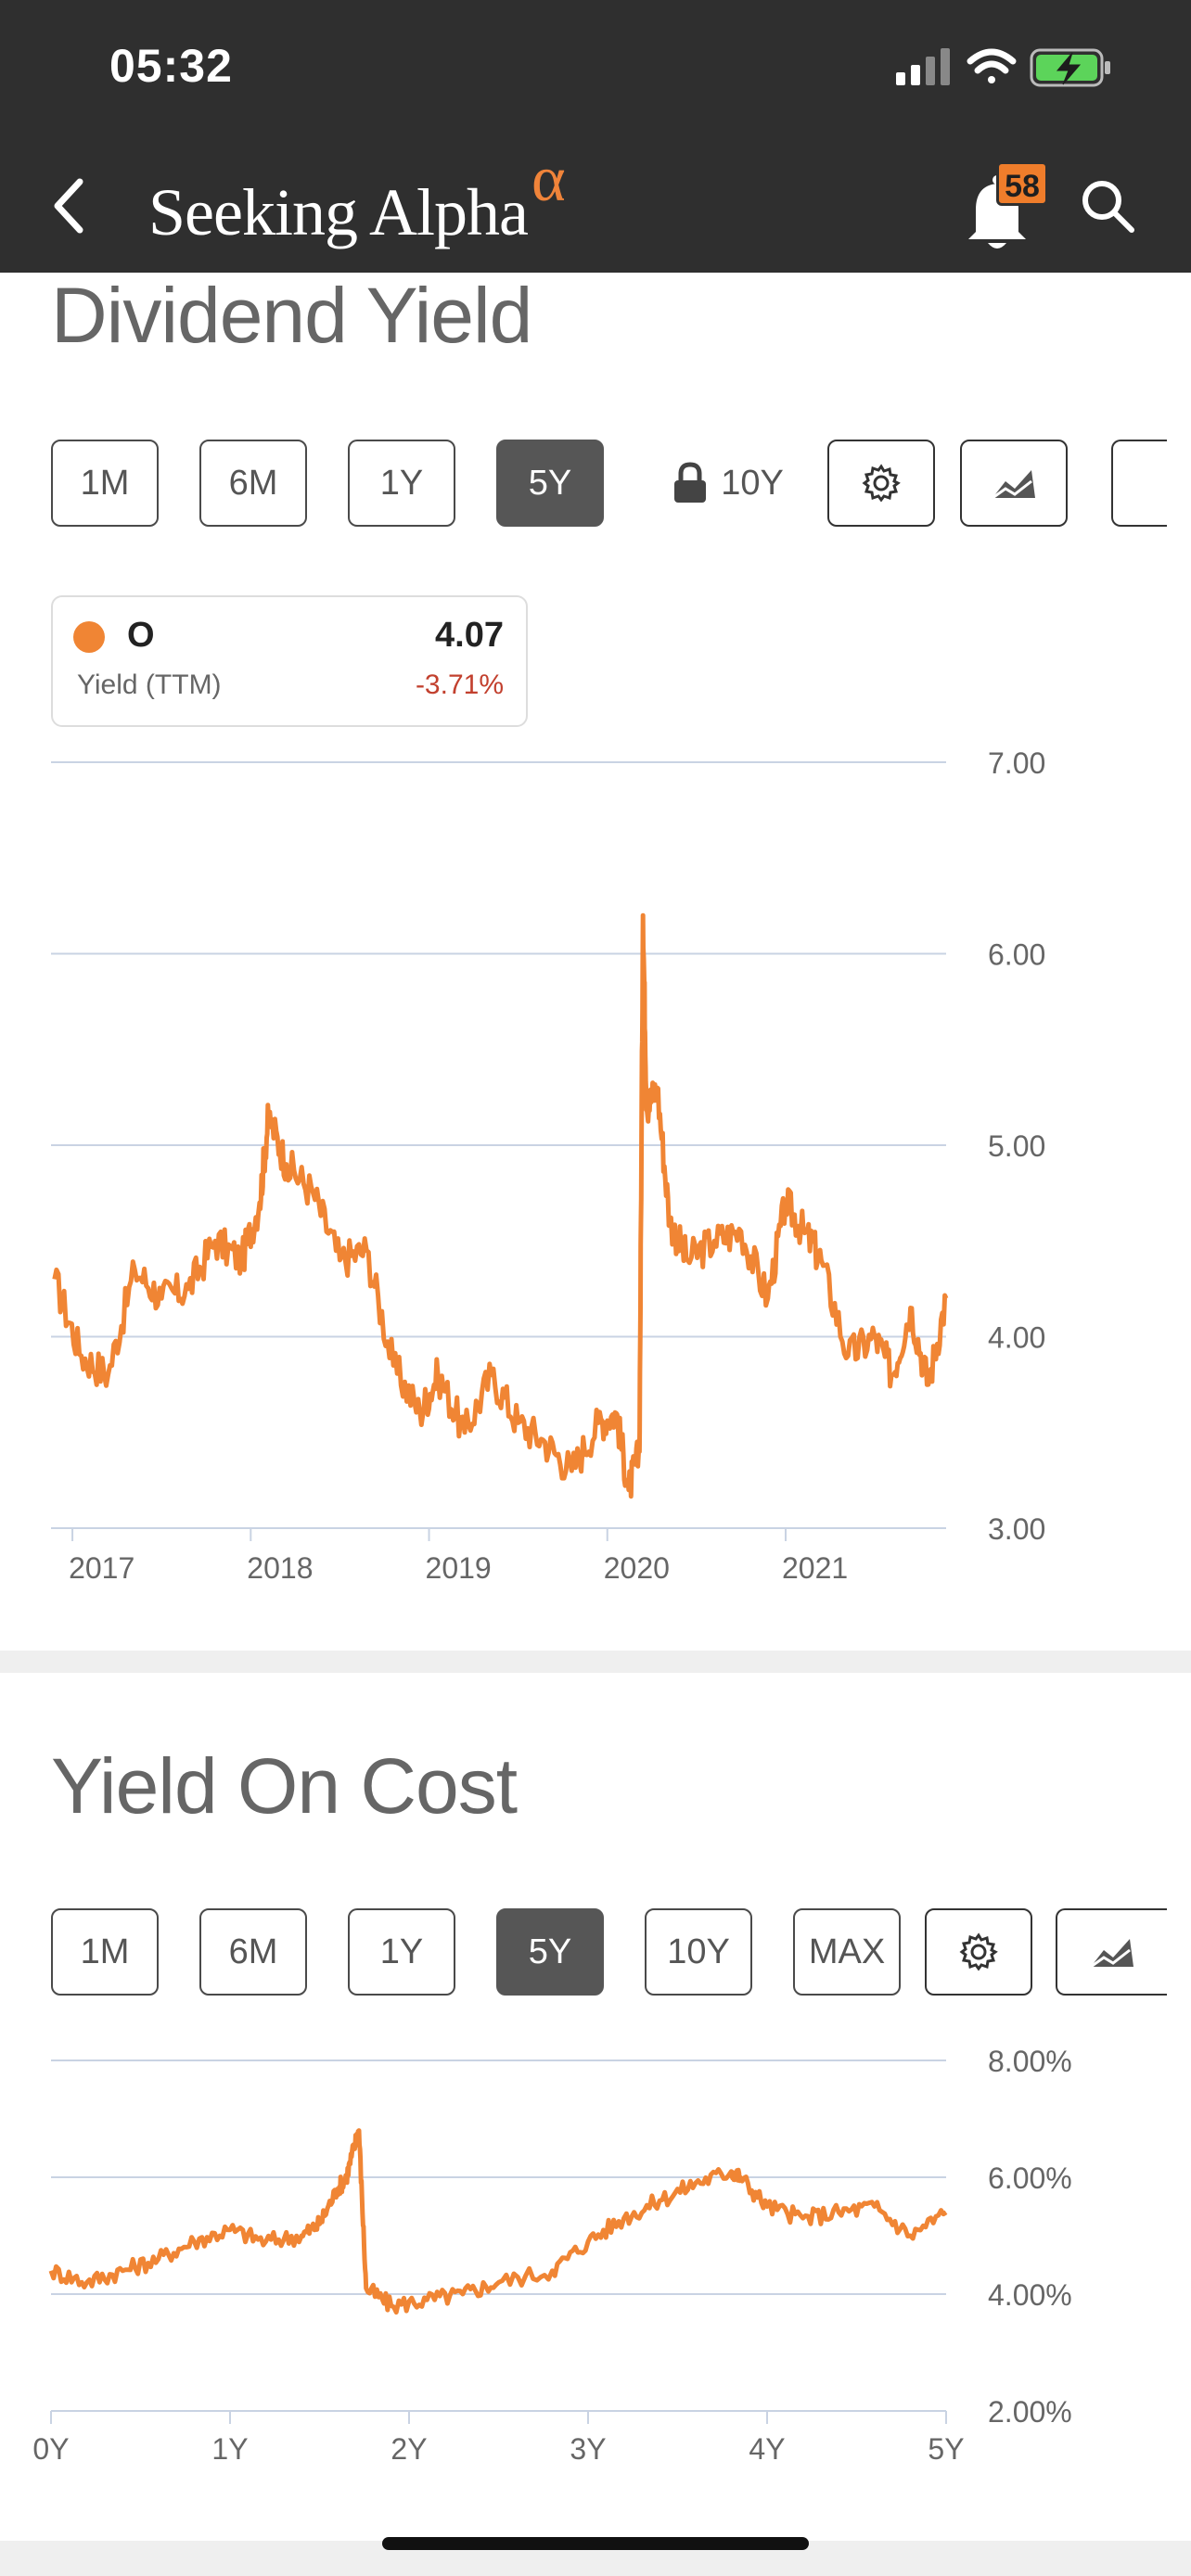  What do you see at coordinates (289, 661) in the screenshot?
I see `chart-legend: O 4.07 Yield (TTM) -3.71%` at bounding box center [289, 661].